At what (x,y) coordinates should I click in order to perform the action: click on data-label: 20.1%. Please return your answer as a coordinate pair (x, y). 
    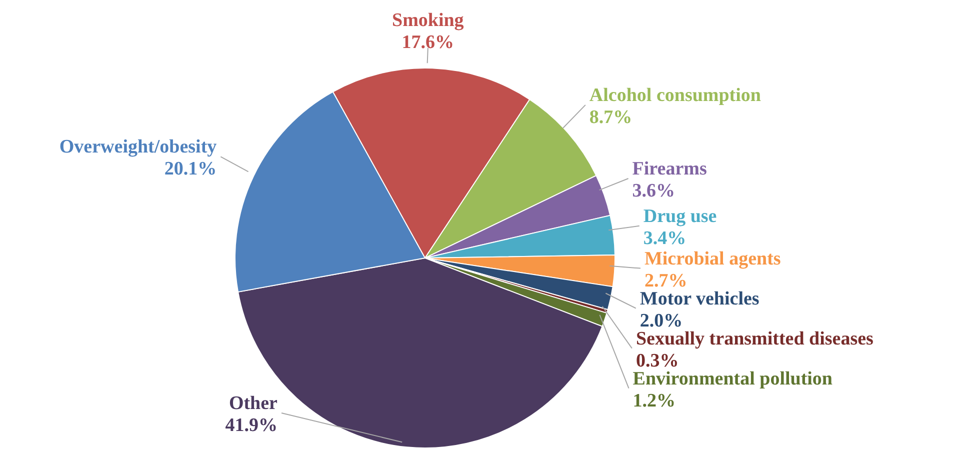
    Looking at the image, I should click on (190, 169).